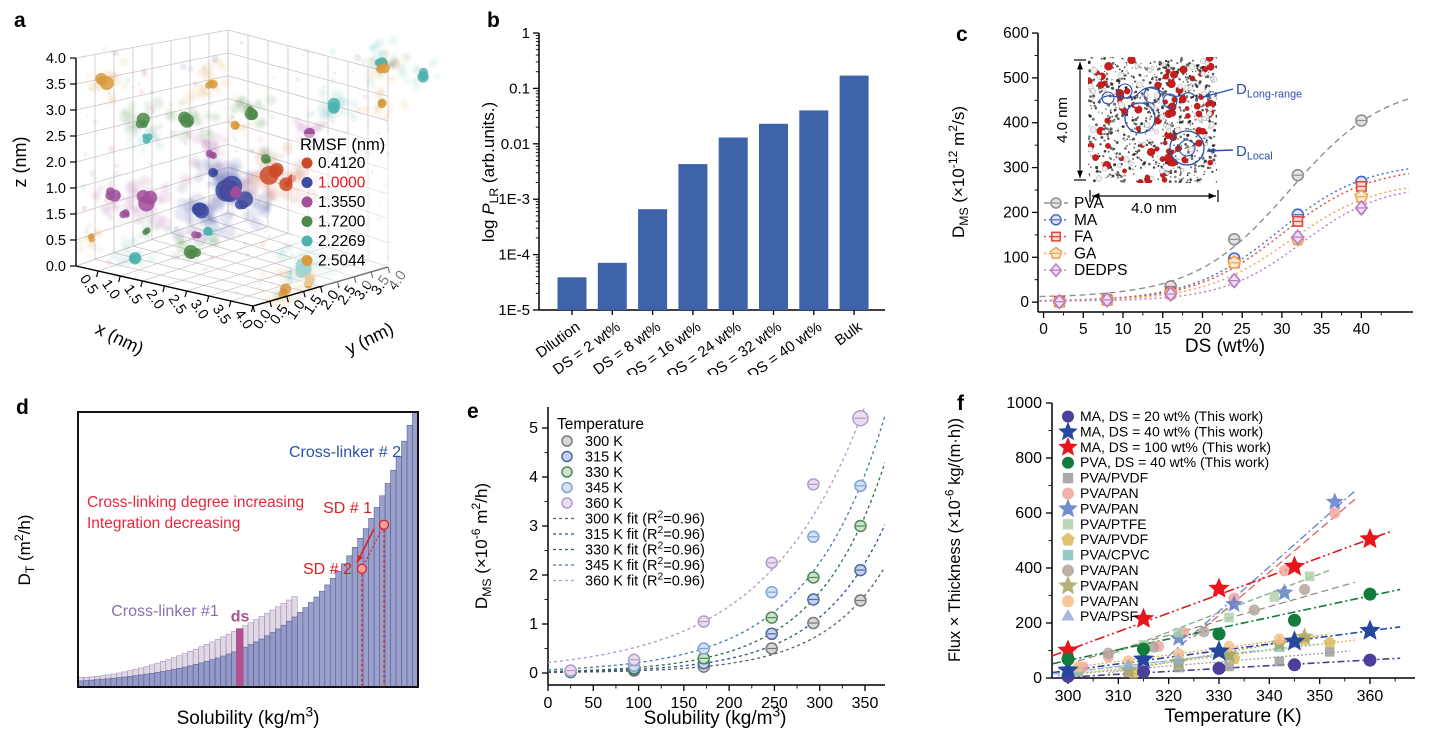 This screenshot has height=750, width=1431. Describe the element at coordinates (953, 540) in the screenshot. I see `svg-text:Flux × Thickness (×10-6 kg/(m·: Flux × Thickness (×10-6 kg/(m·h))` at that location.